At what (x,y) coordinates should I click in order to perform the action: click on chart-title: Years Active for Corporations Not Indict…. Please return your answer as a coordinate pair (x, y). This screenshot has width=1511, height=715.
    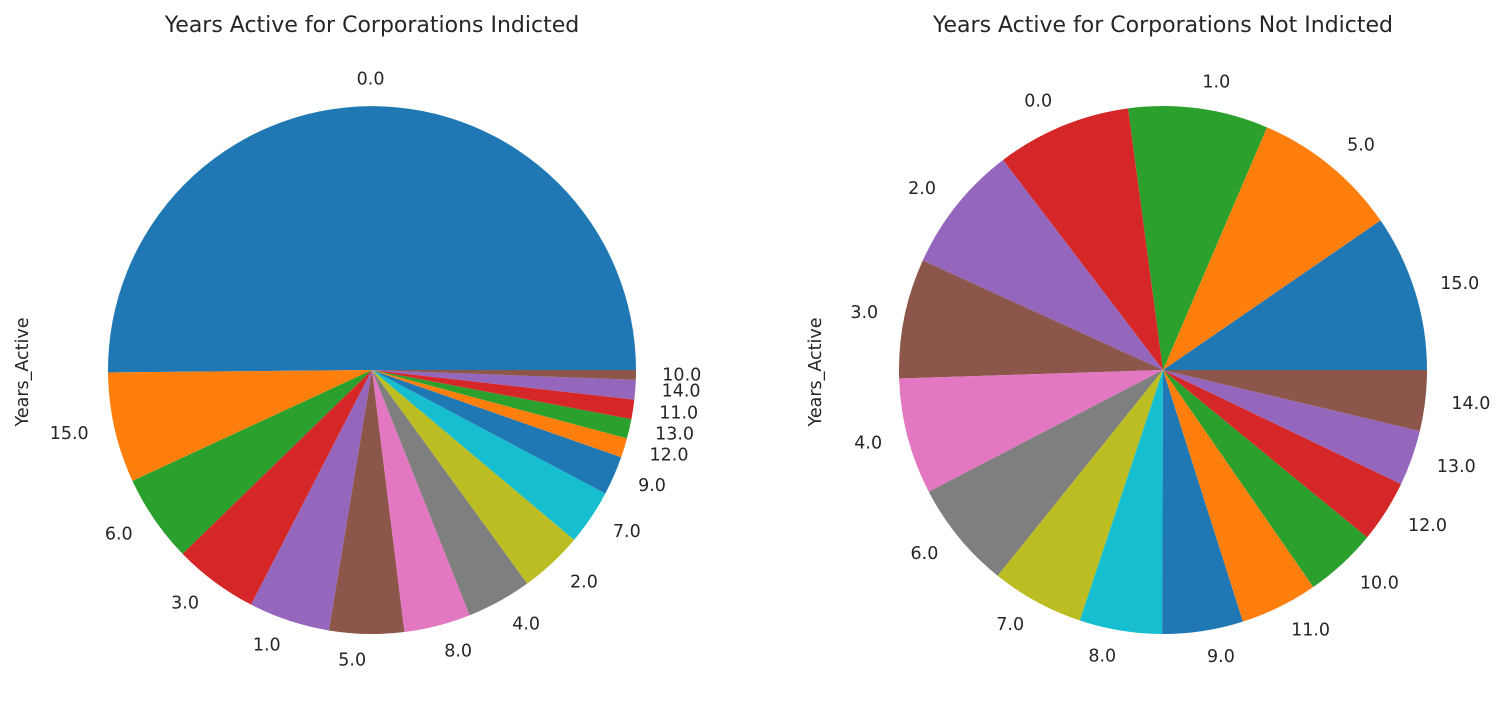
    Looking at the image, I should click on (1162, 25).